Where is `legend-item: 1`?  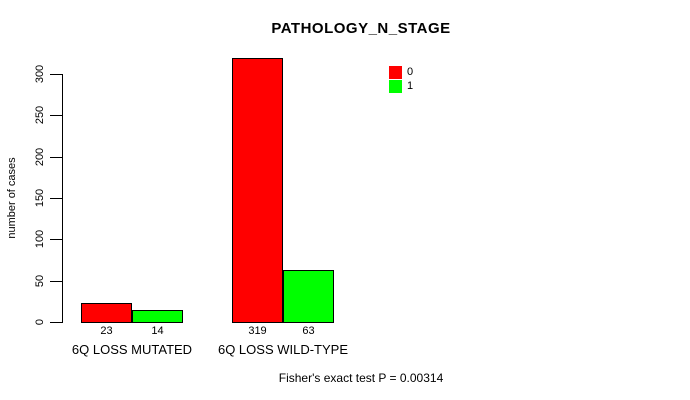 legend-item: 1 is located at coordinates (401, 86).